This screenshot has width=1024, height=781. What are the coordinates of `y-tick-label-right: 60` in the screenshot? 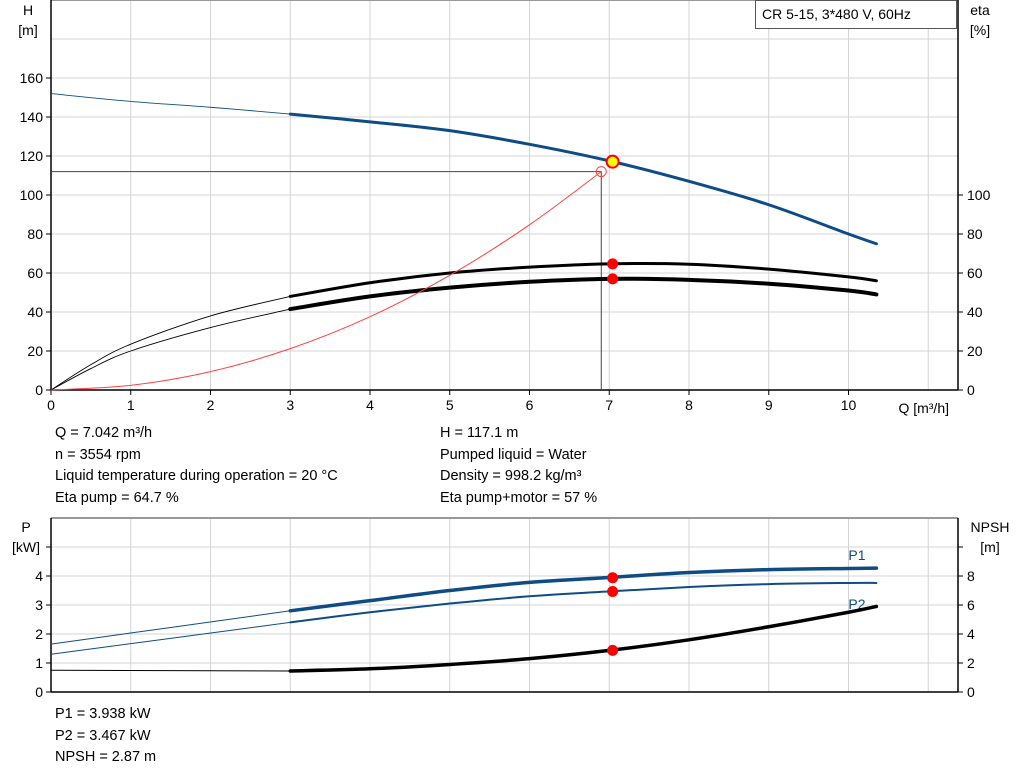 It's located at (975, 273).